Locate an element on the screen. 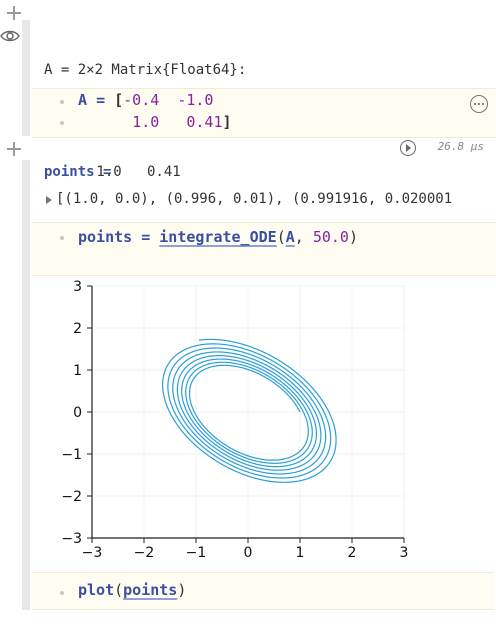 Image resolution: width=496 pixels, height=628 pixels. add-cell-above-button is located at coordinates (14, 13).